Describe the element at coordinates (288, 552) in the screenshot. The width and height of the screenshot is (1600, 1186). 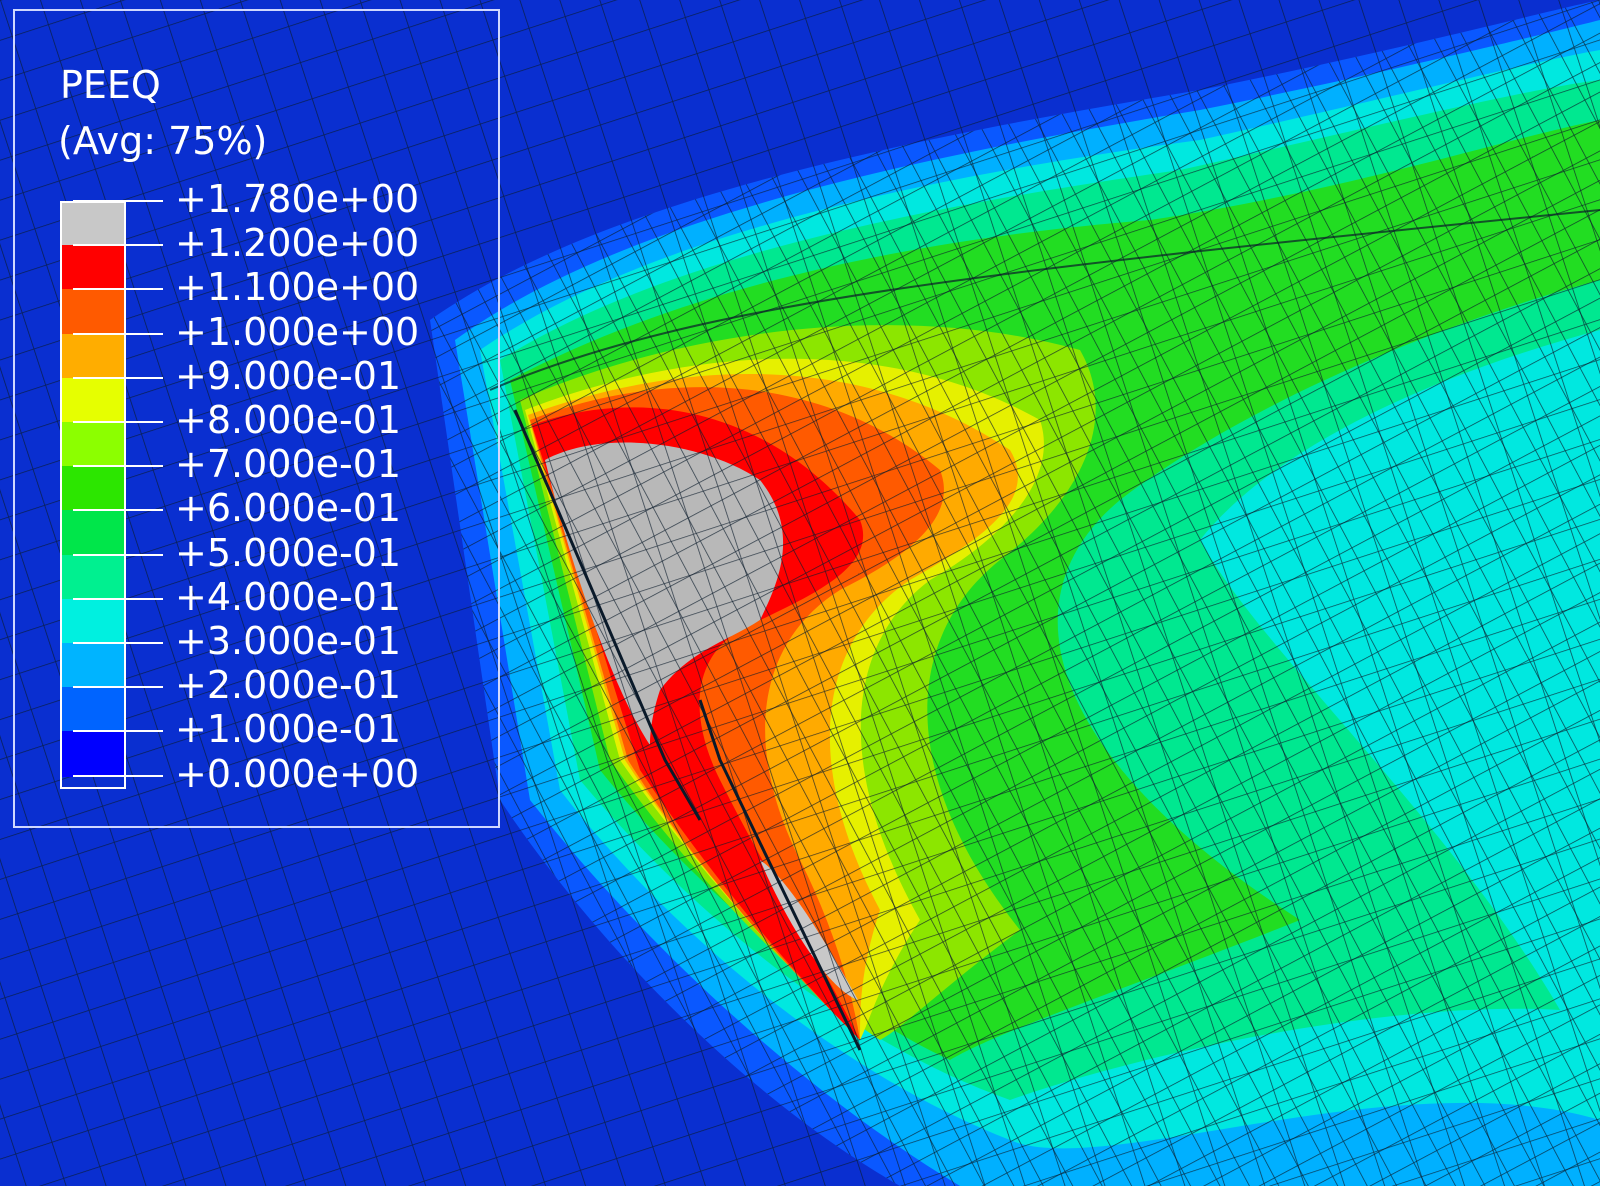
I see `legend-tick-label: +5.000e-01` at that location.